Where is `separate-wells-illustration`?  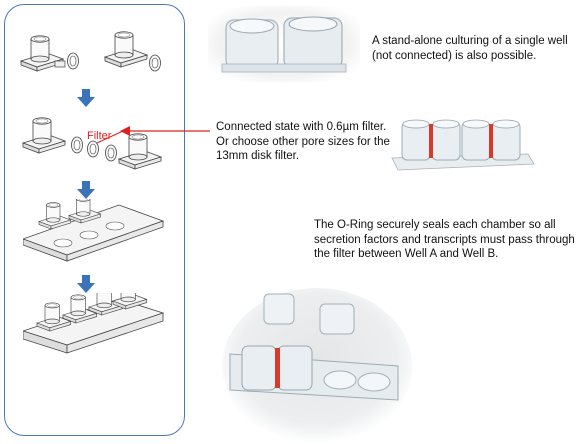
separate-wells-illustration is located at coordinates (90, 51).